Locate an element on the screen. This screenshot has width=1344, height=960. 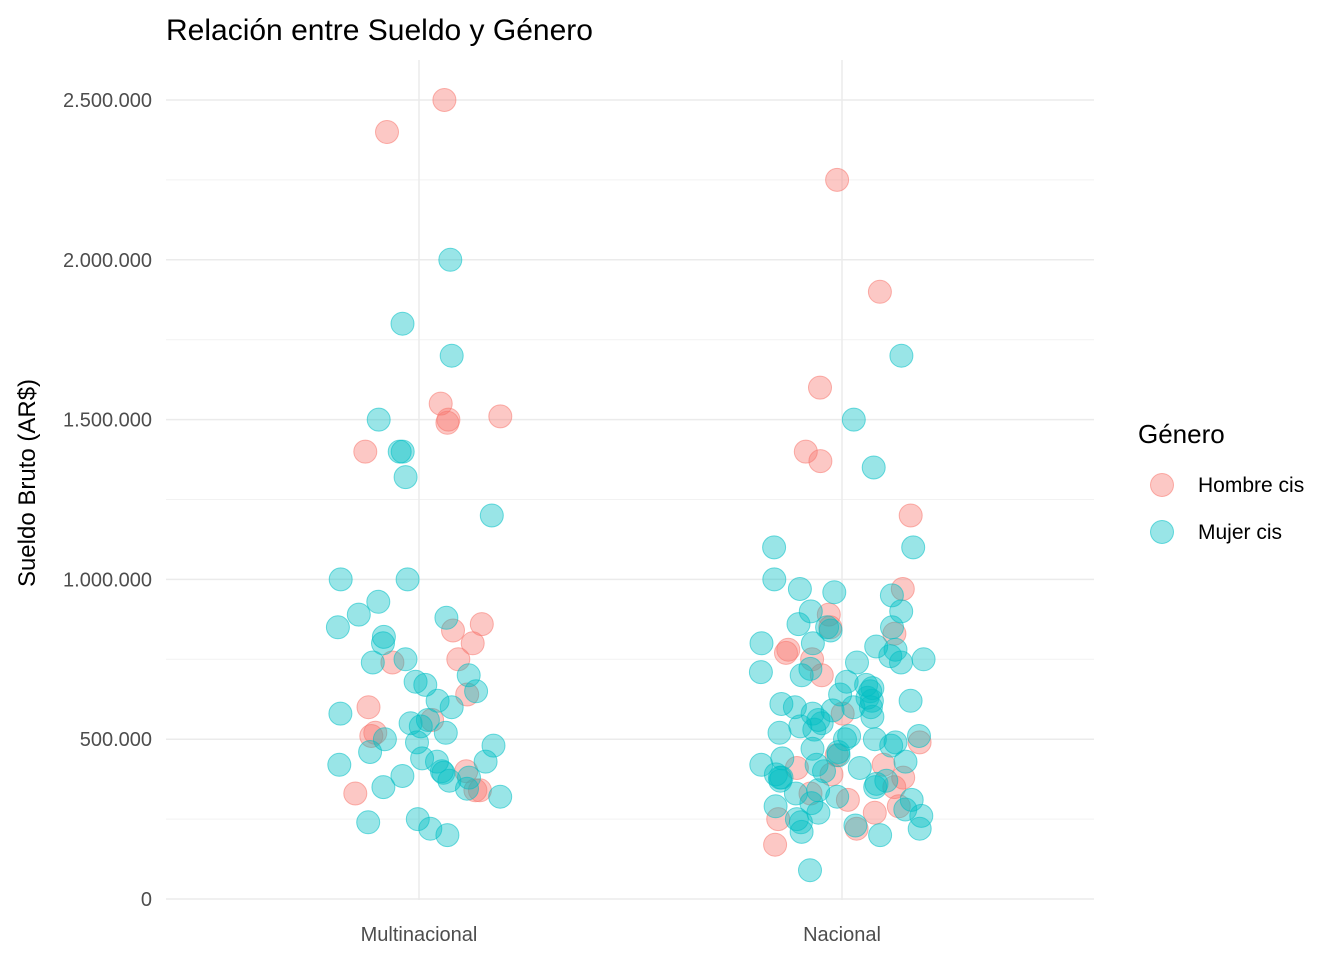
y-tick-label: 1.500.000 is located at coordinates (107, 421).